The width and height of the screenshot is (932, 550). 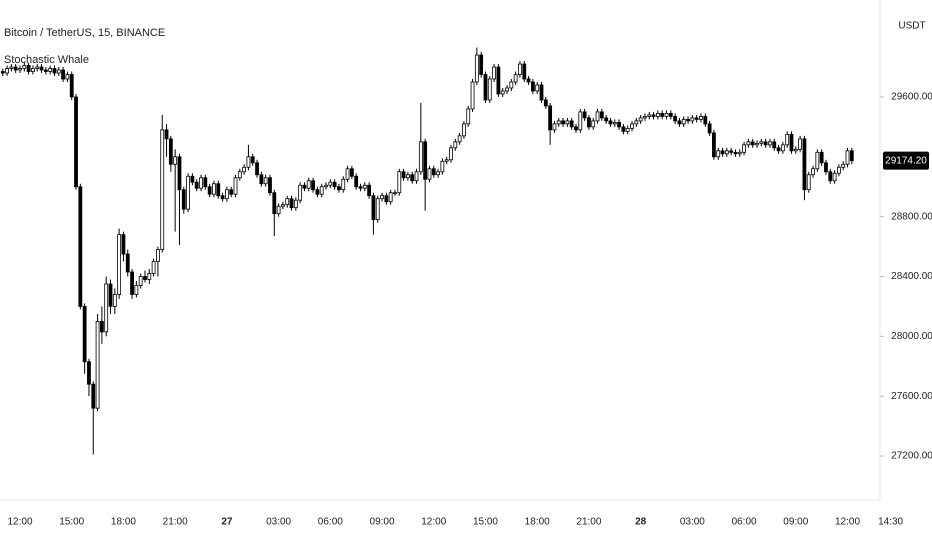 What do you see at coordinates (911, 456) in the screenshot?
I see `y-tick-label: 27200.00` at bounding box center [911, 456].